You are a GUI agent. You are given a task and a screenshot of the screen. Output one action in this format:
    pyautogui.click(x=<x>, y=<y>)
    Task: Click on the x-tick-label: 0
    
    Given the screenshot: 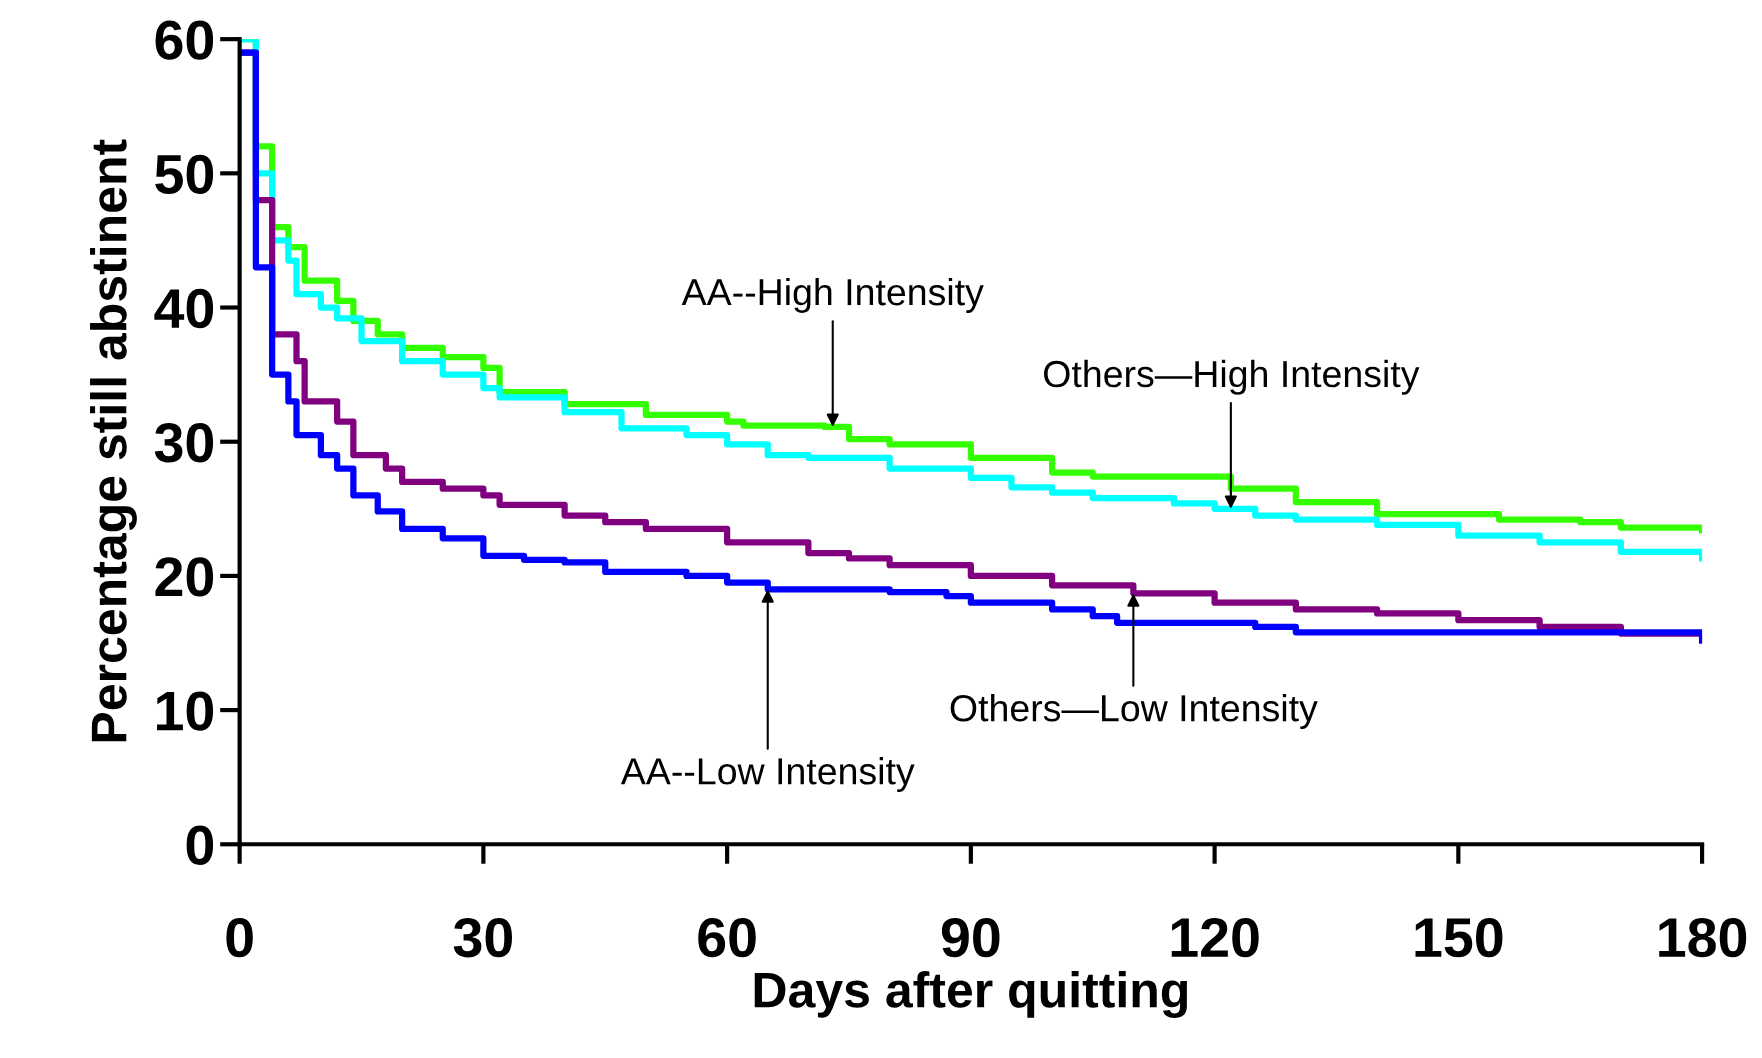 What is the action you would take?
    pyautogui.click(x=239, y=937)
    